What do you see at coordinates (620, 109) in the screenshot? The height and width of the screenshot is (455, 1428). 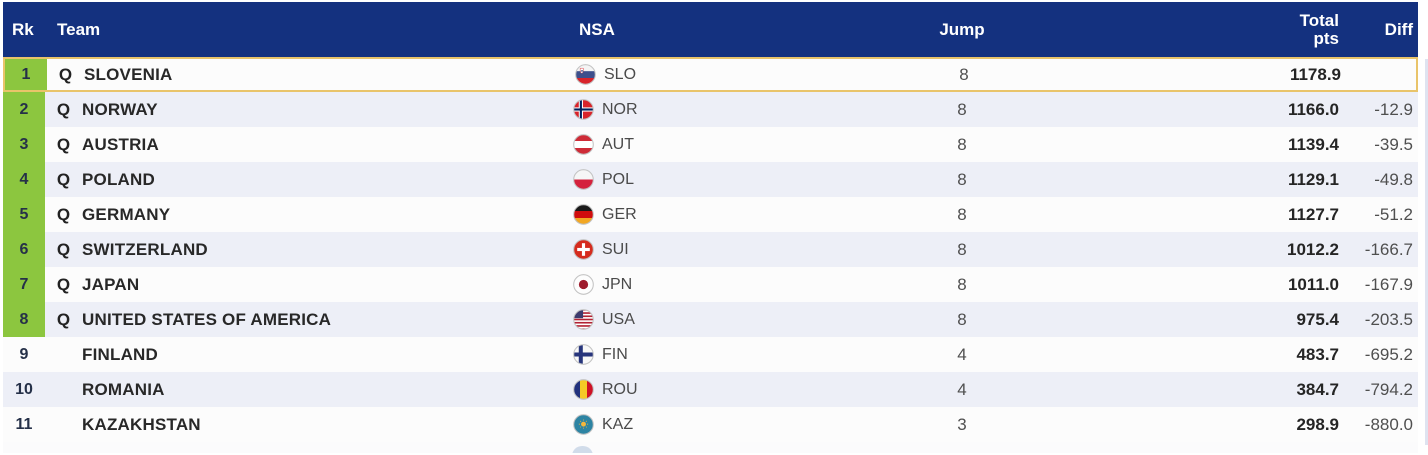 I see `nsa-code: NOR` at bounding box center [620, 109].